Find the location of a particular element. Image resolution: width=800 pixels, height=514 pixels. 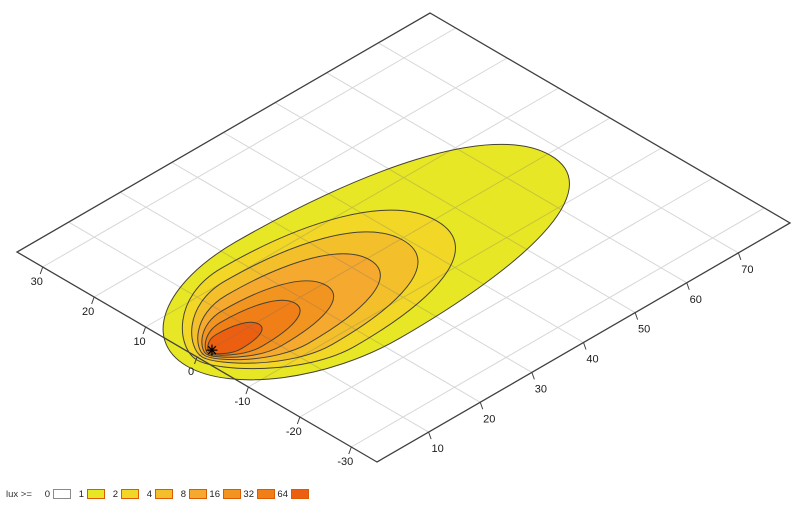

legend-value-label: 2 is located at coordinates (115, 494).